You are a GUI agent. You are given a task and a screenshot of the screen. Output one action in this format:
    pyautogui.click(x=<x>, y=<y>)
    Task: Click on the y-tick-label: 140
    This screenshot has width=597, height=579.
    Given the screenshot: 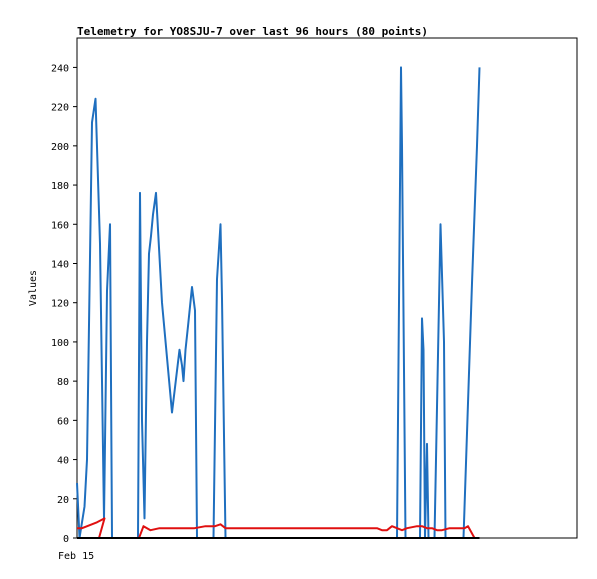 What is the action you would take?
    pyautogui.click(x=60, y=264)
    